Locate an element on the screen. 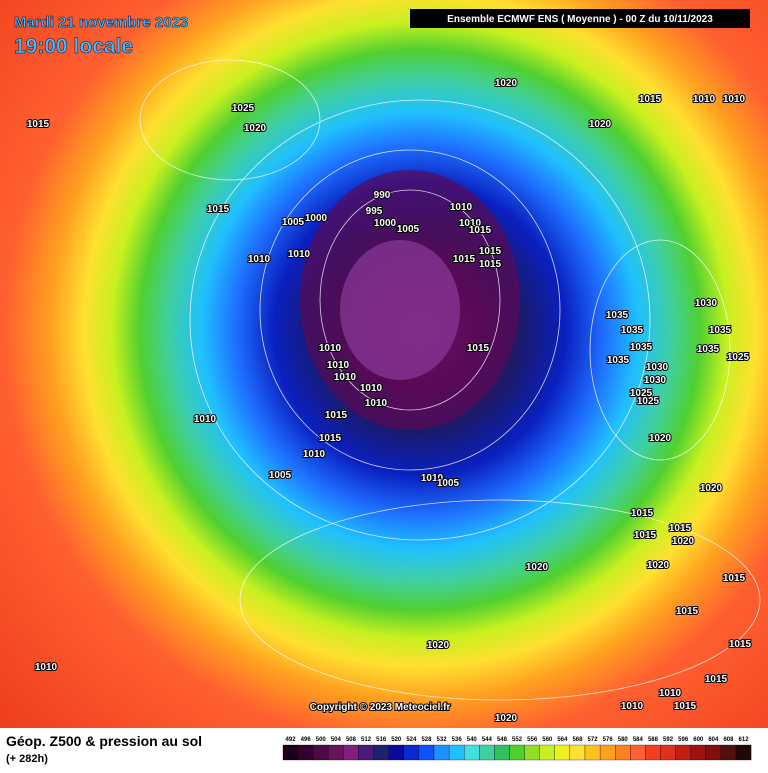 This screenshot has height=773, width=768. low-core-inner is located at coordinates (400, 310).